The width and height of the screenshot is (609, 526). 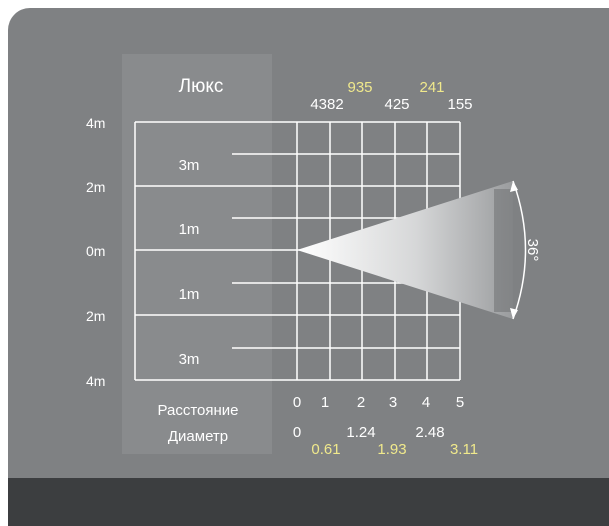 What do you see at coordinates (431, 87) in the screenshot?
I see `lux-value-upper-2: 241` at bounding box center [431, 87].